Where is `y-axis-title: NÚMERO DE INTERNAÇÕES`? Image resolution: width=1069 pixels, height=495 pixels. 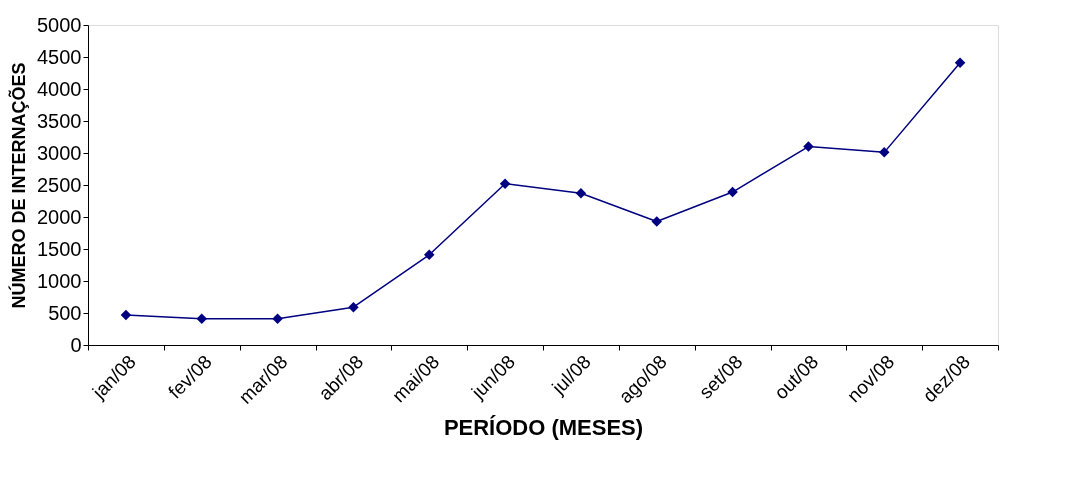 y-axis-title: NÚMERO DE INTERNAÇÕES is located at coordinates (19, 185).